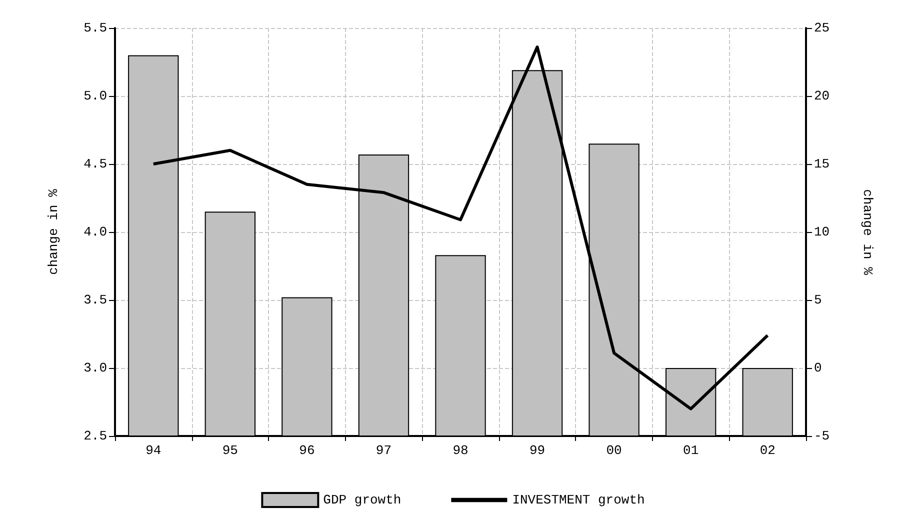 Image resolution: width=907 pixels, height=527 pixels. What do you see at coordinates (95, 232) in the screenshot?
I see `y-tick-label: 4.0` at bounding box center [95, 232].